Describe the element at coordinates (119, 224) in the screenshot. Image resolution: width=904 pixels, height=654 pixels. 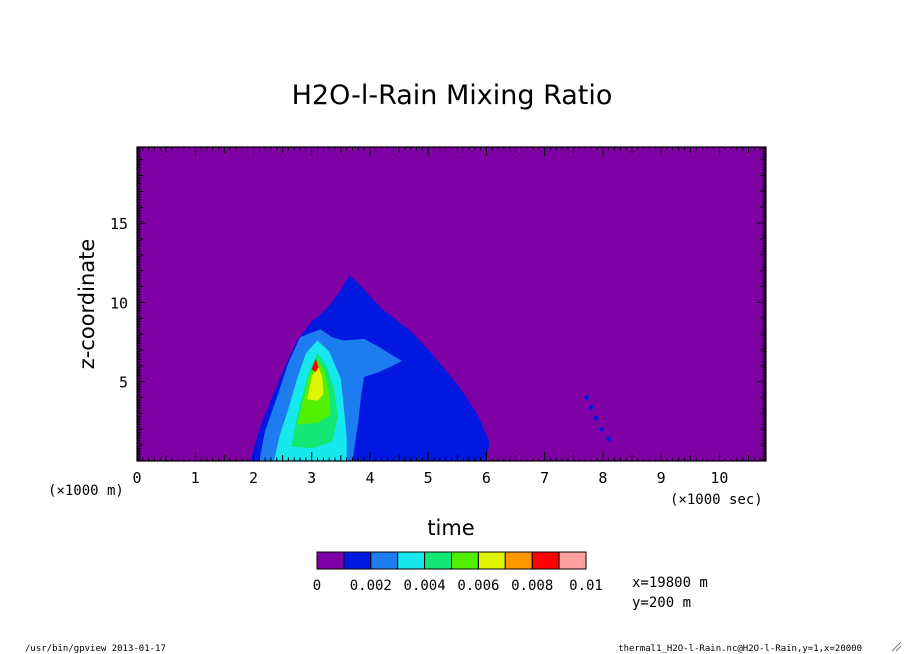
I see `y-tick-label: 15` at that location.